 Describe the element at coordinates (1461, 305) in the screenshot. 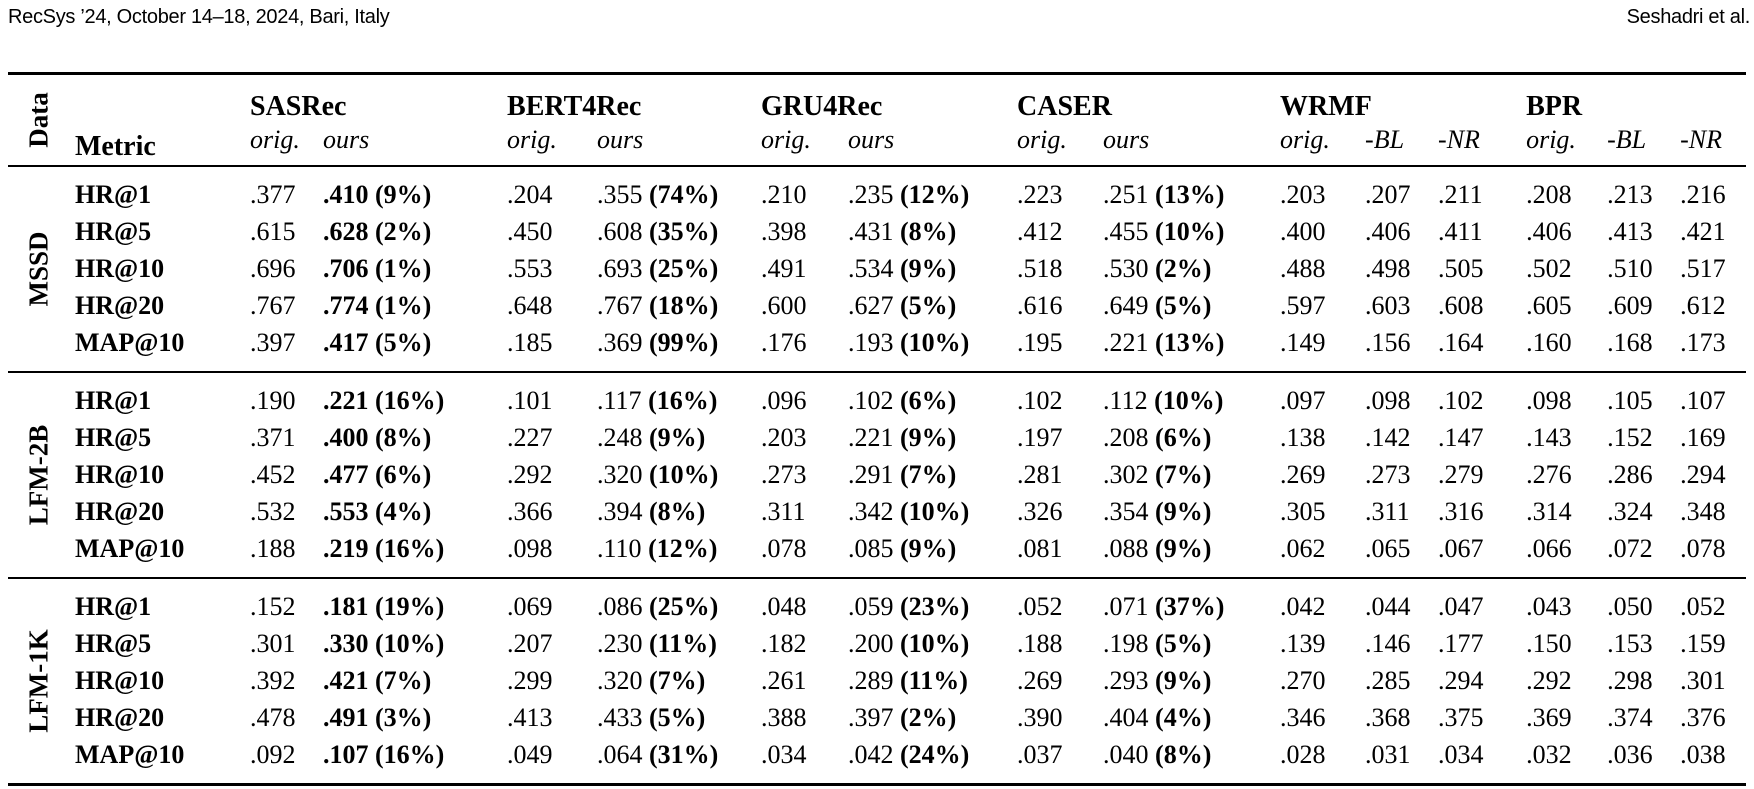

I see `cell-wrmf-nr: .608` at that location.